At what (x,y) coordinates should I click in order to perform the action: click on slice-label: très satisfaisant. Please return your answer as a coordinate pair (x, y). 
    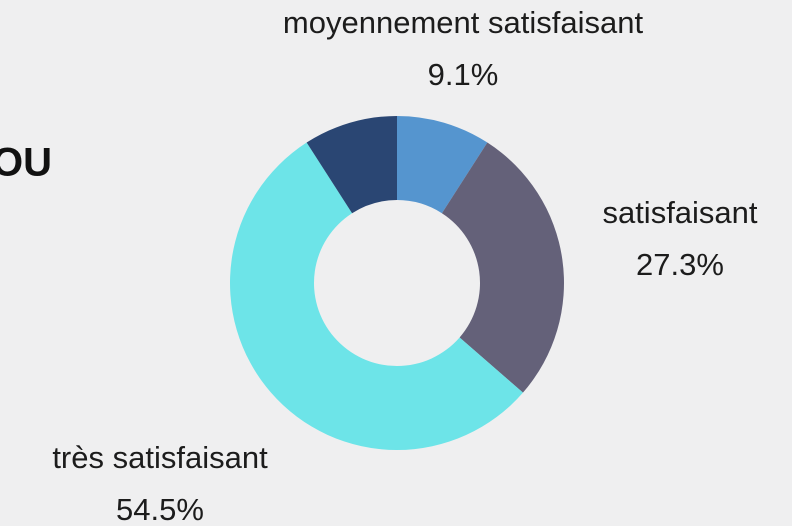
    Looking at the image, I should click on (160, 457).